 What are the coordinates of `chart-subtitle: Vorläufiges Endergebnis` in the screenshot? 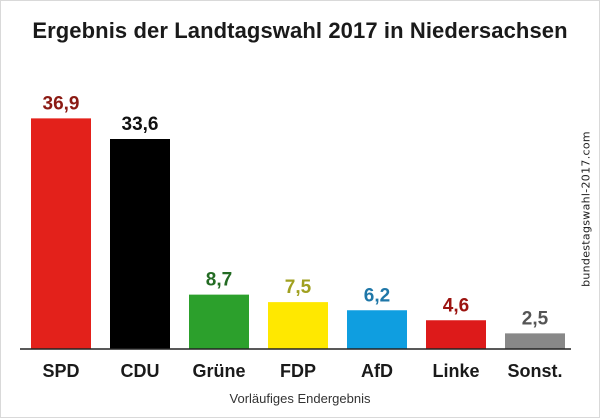 It's located at (300, 398).